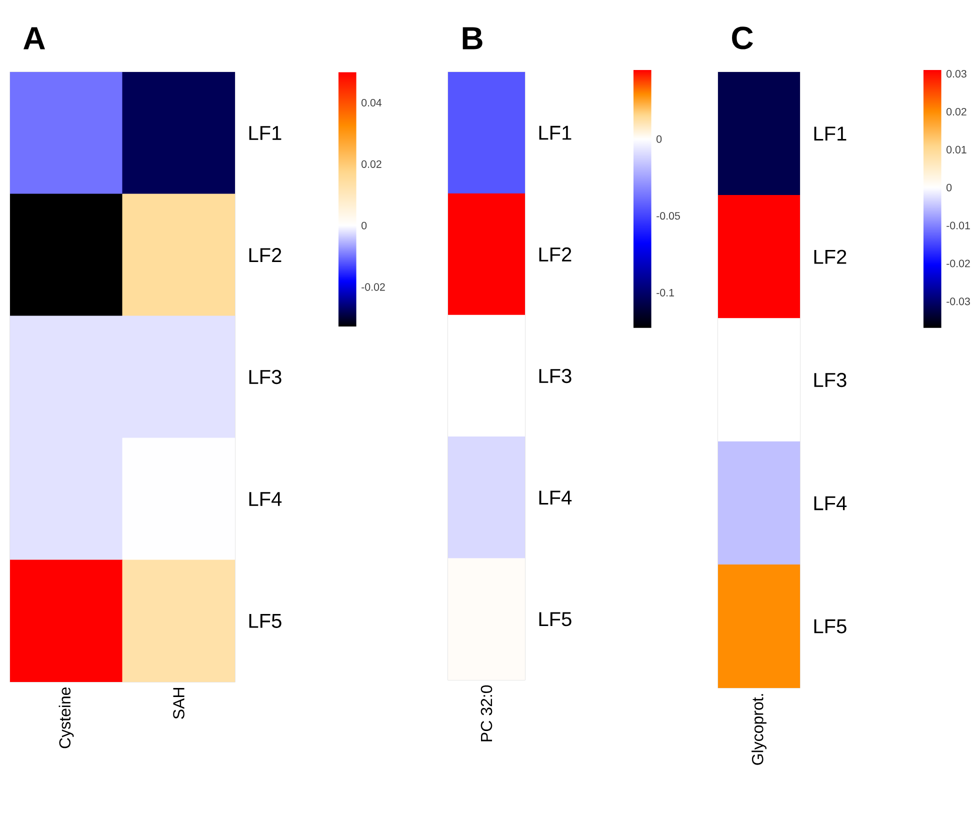  I want to click on color-bar-label: -0.03, so click(958, 302).